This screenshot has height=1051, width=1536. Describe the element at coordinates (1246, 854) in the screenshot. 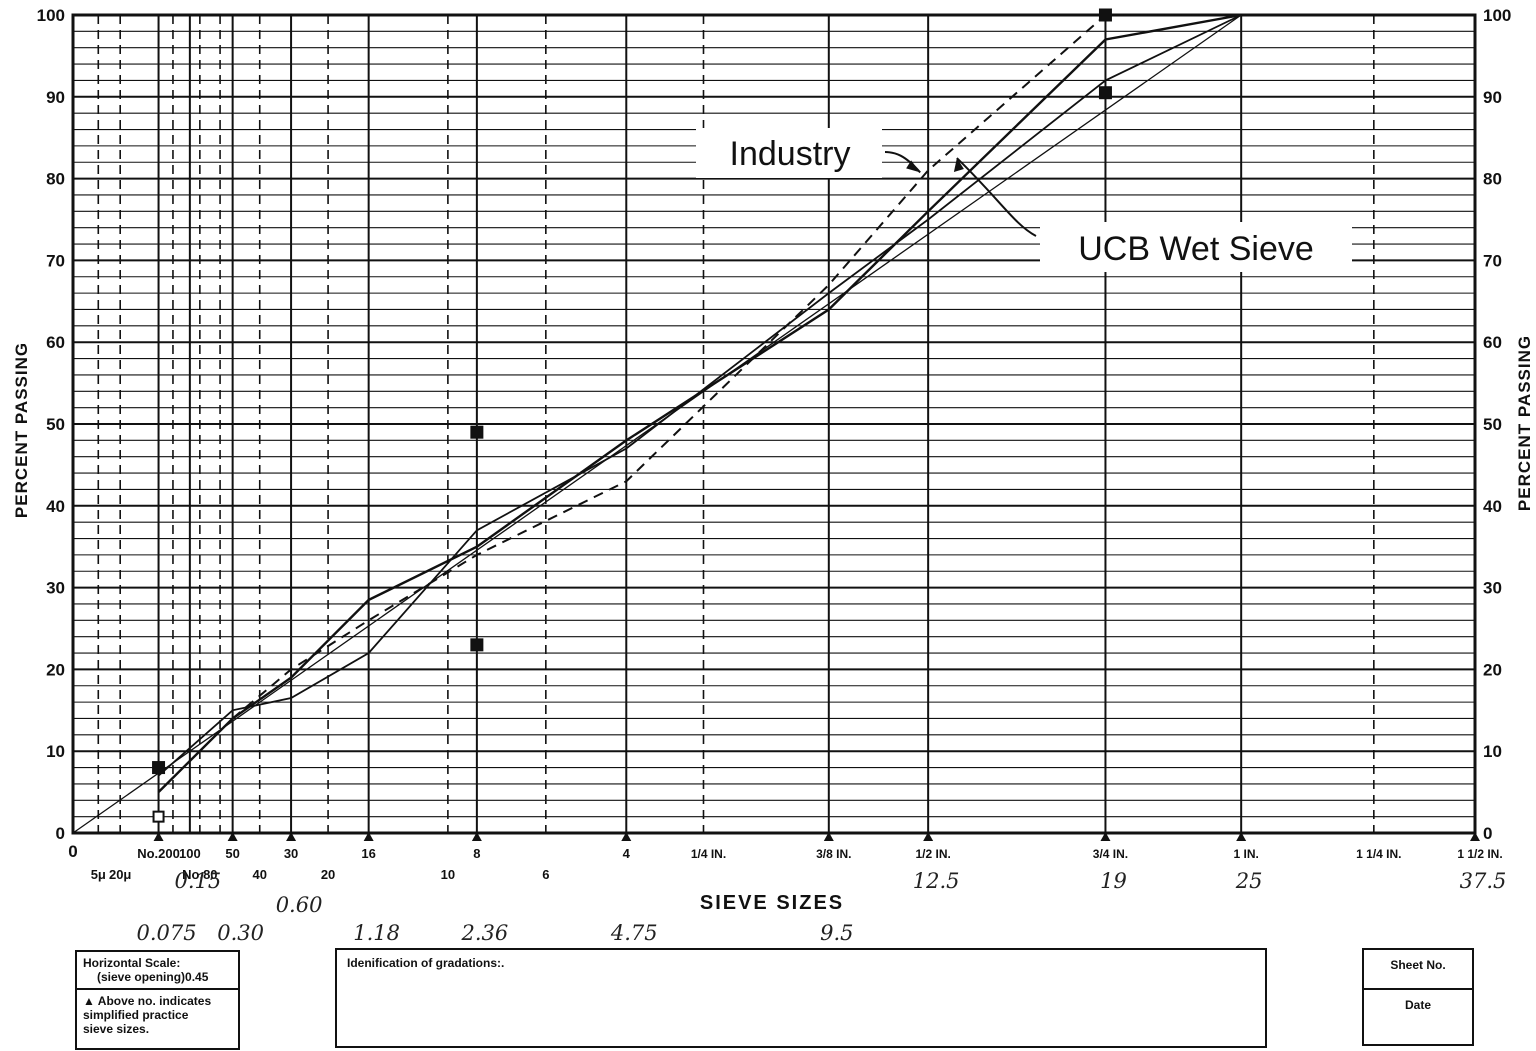

I see `sieve-label: 1 IN.` at that location.